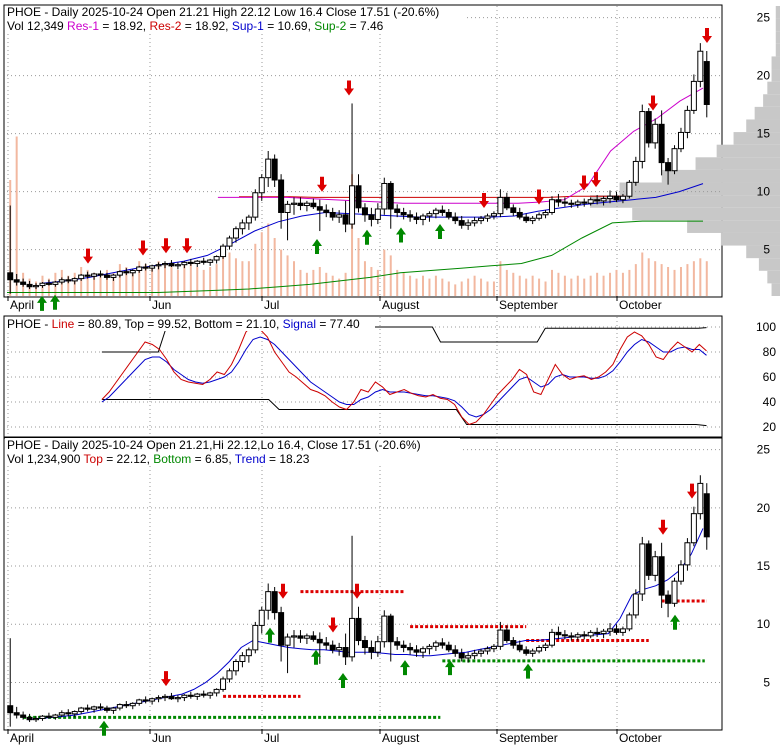 The image size is (780, 745). I want to click on osc-y-tick-label: 100, so click(766, 327).